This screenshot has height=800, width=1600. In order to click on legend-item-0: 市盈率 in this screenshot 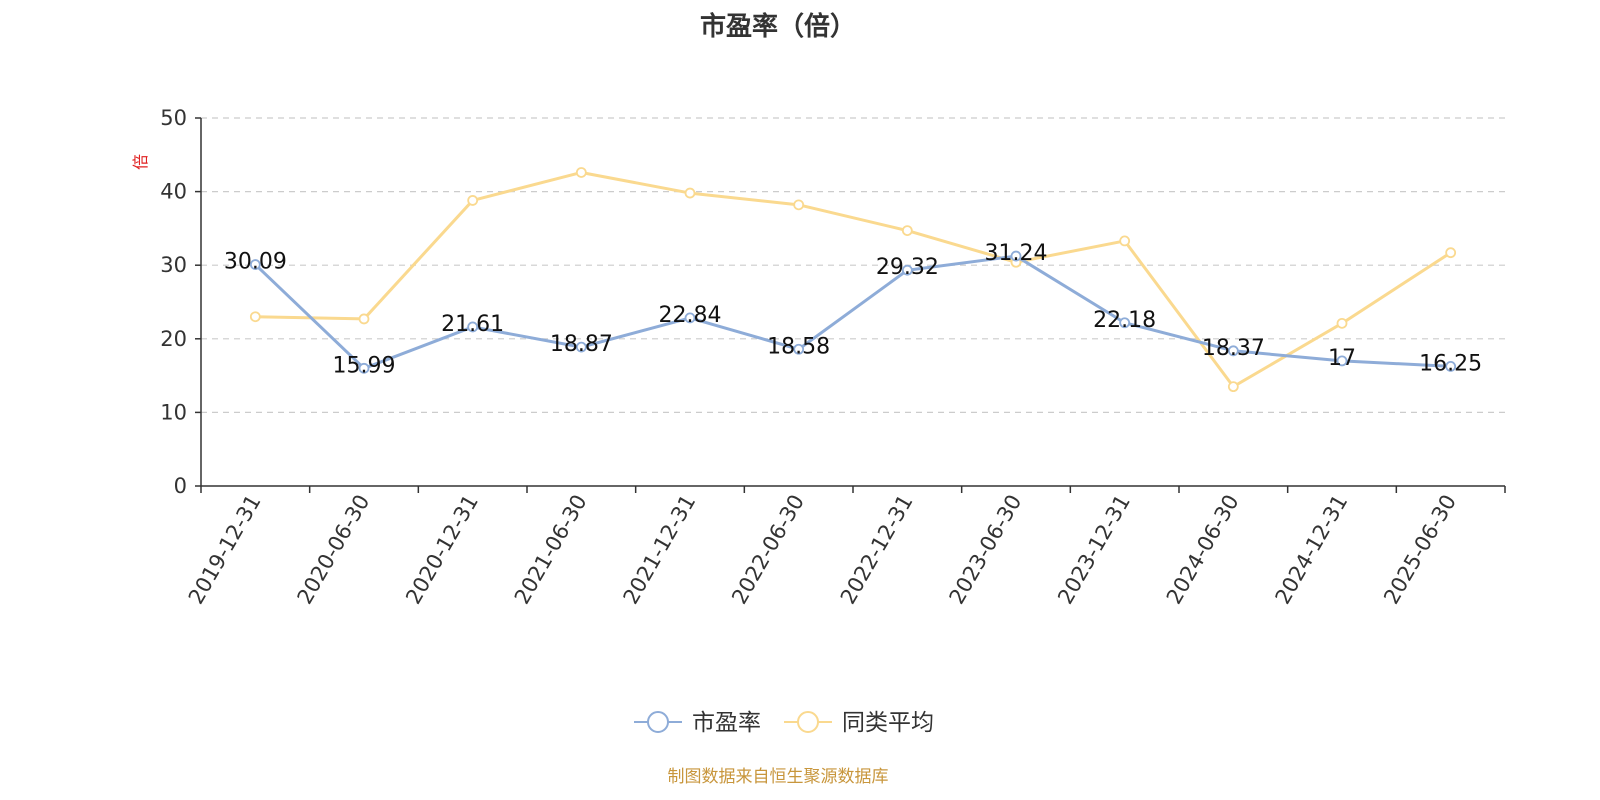, I will do `click(697, 723)`.